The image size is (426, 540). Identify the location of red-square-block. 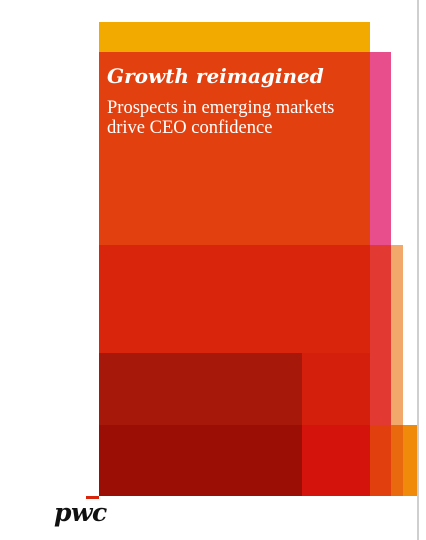
(336, 389).